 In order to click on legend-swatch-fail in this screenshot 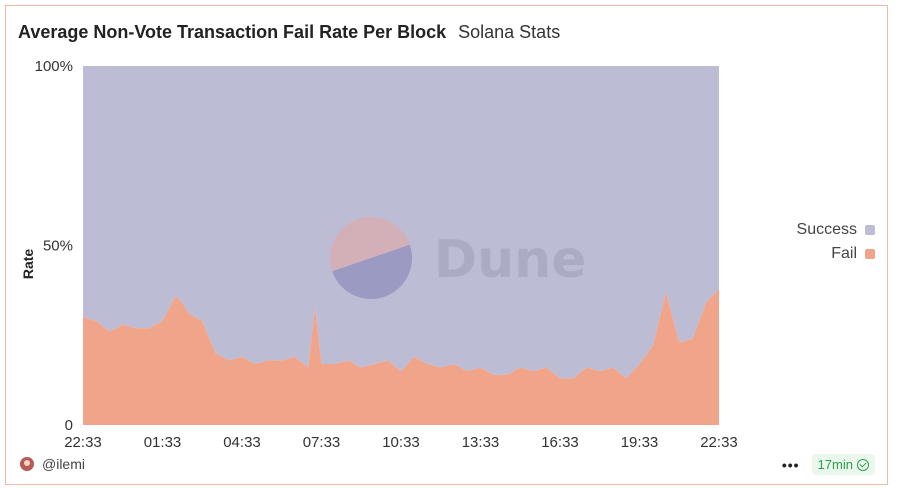, I will do `click(870, 254)`.